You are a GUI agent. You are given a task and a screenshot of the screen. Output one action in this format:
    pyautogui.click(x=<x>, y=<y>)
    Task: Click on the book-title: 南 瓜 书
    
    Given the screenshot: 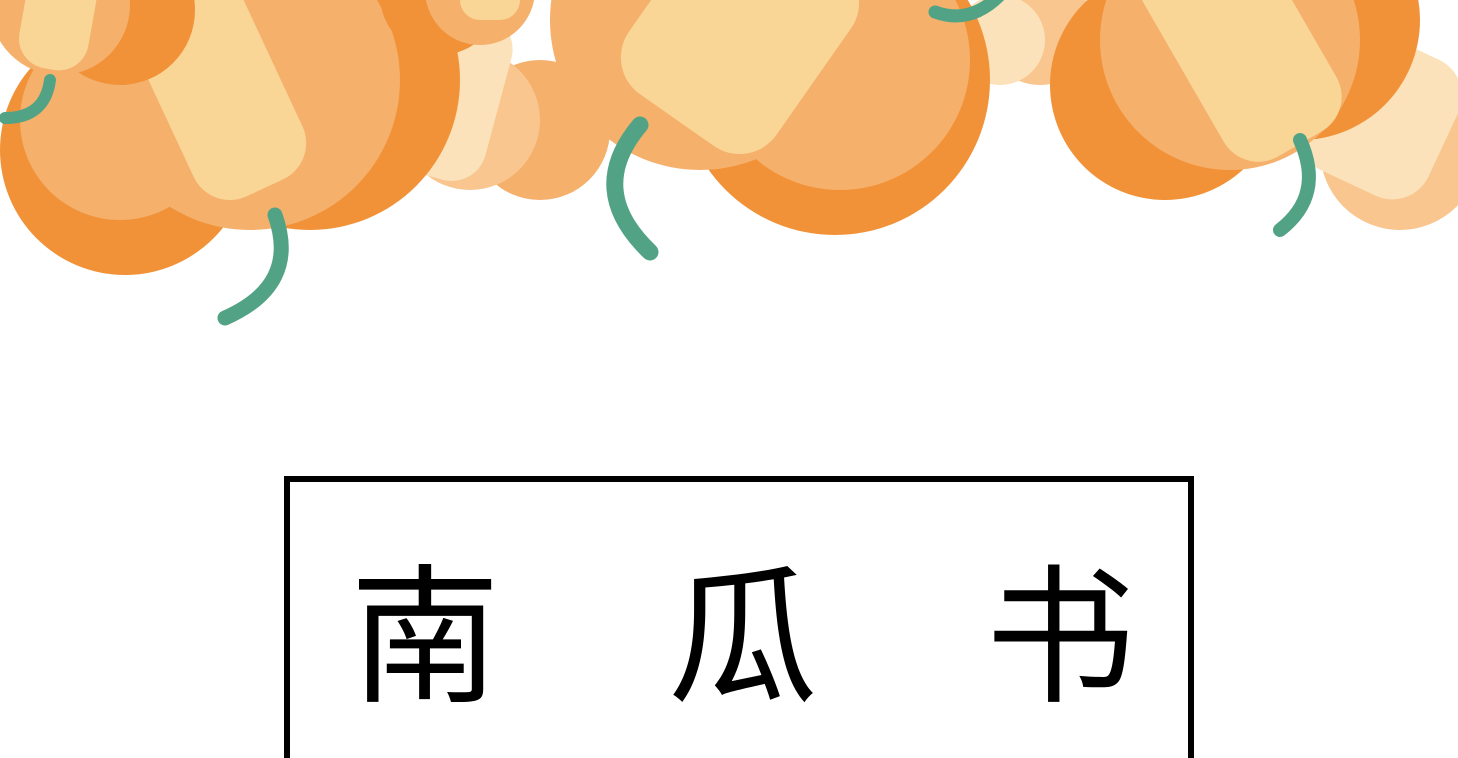 What is the action you would take?
    pyautogui.click(x=773, y=639)
    